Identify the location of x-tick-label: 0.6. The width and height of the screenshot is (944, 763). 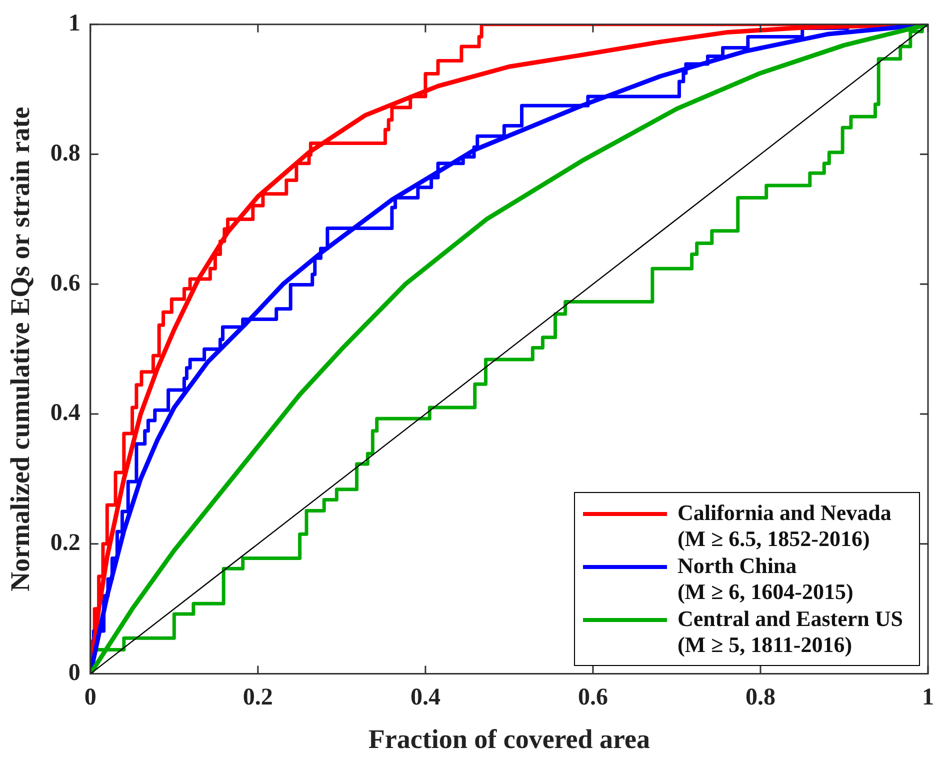
(593, 697).